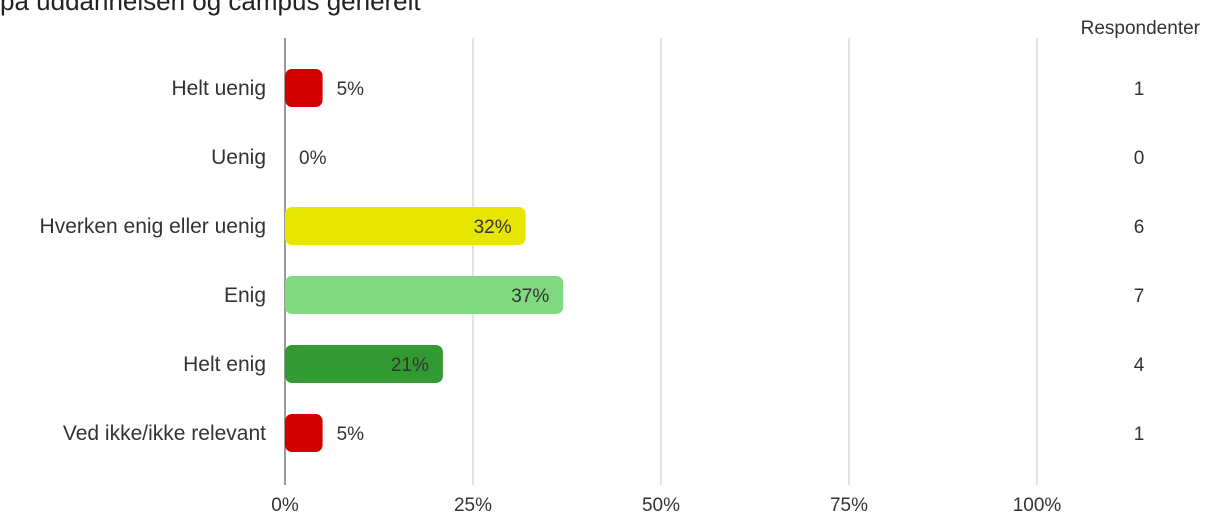 The image size is (1231, 518). What do you see at coordinates (1141, 28) in the screenshot?
I see `respondents-header: Respondenter` at bounding box center [1141, 28].